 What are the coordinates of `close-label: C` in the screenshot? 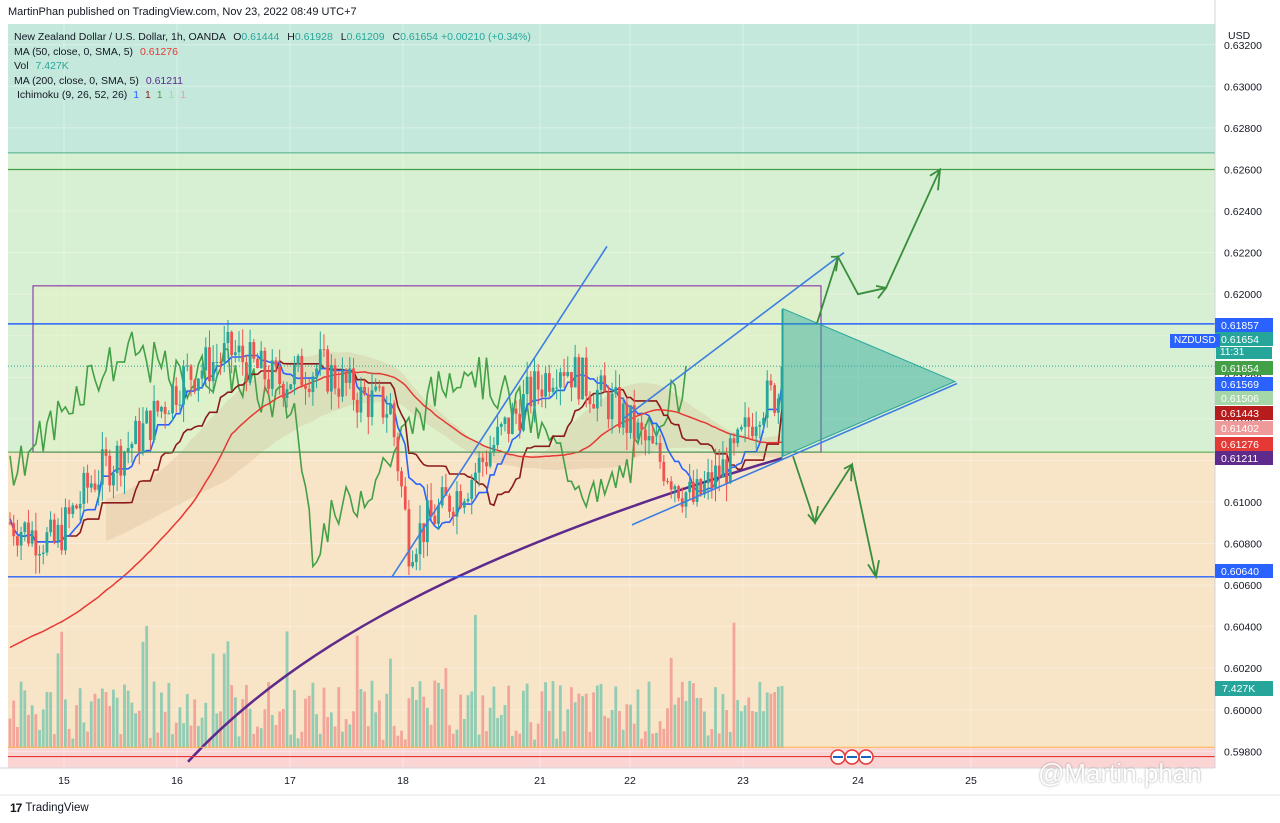 It's located at (396, 37).